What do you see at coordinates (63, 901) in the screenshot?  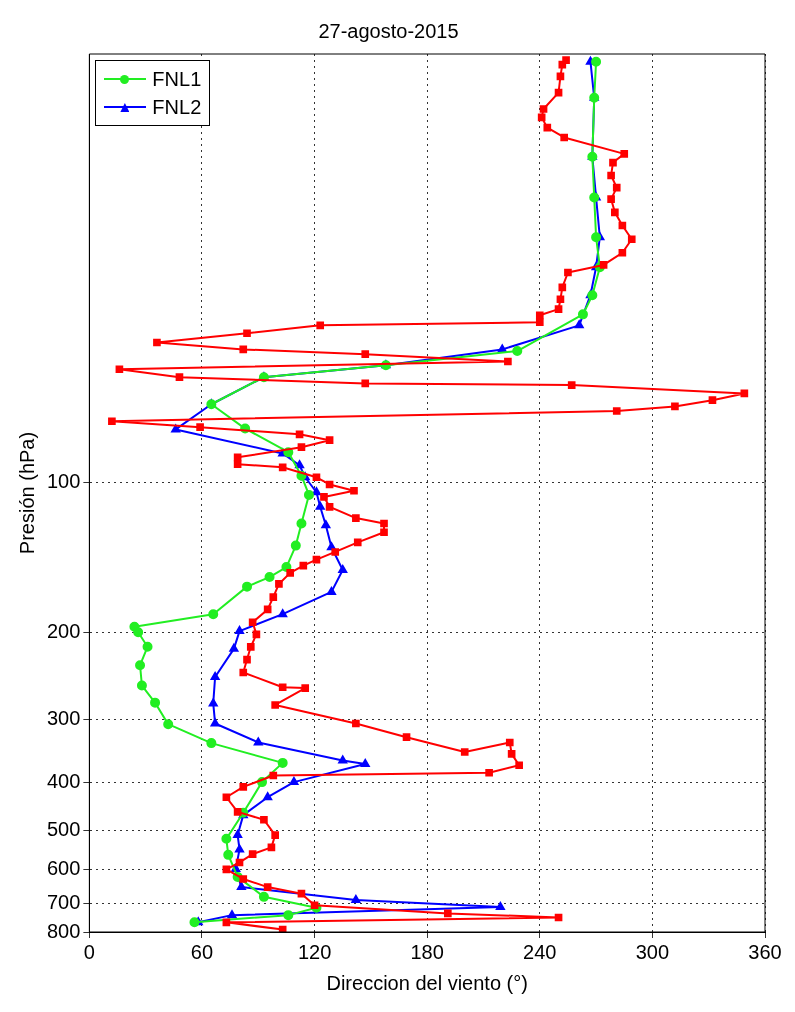 I see `y-tick-label: 700` at bounding box center [63, 901].